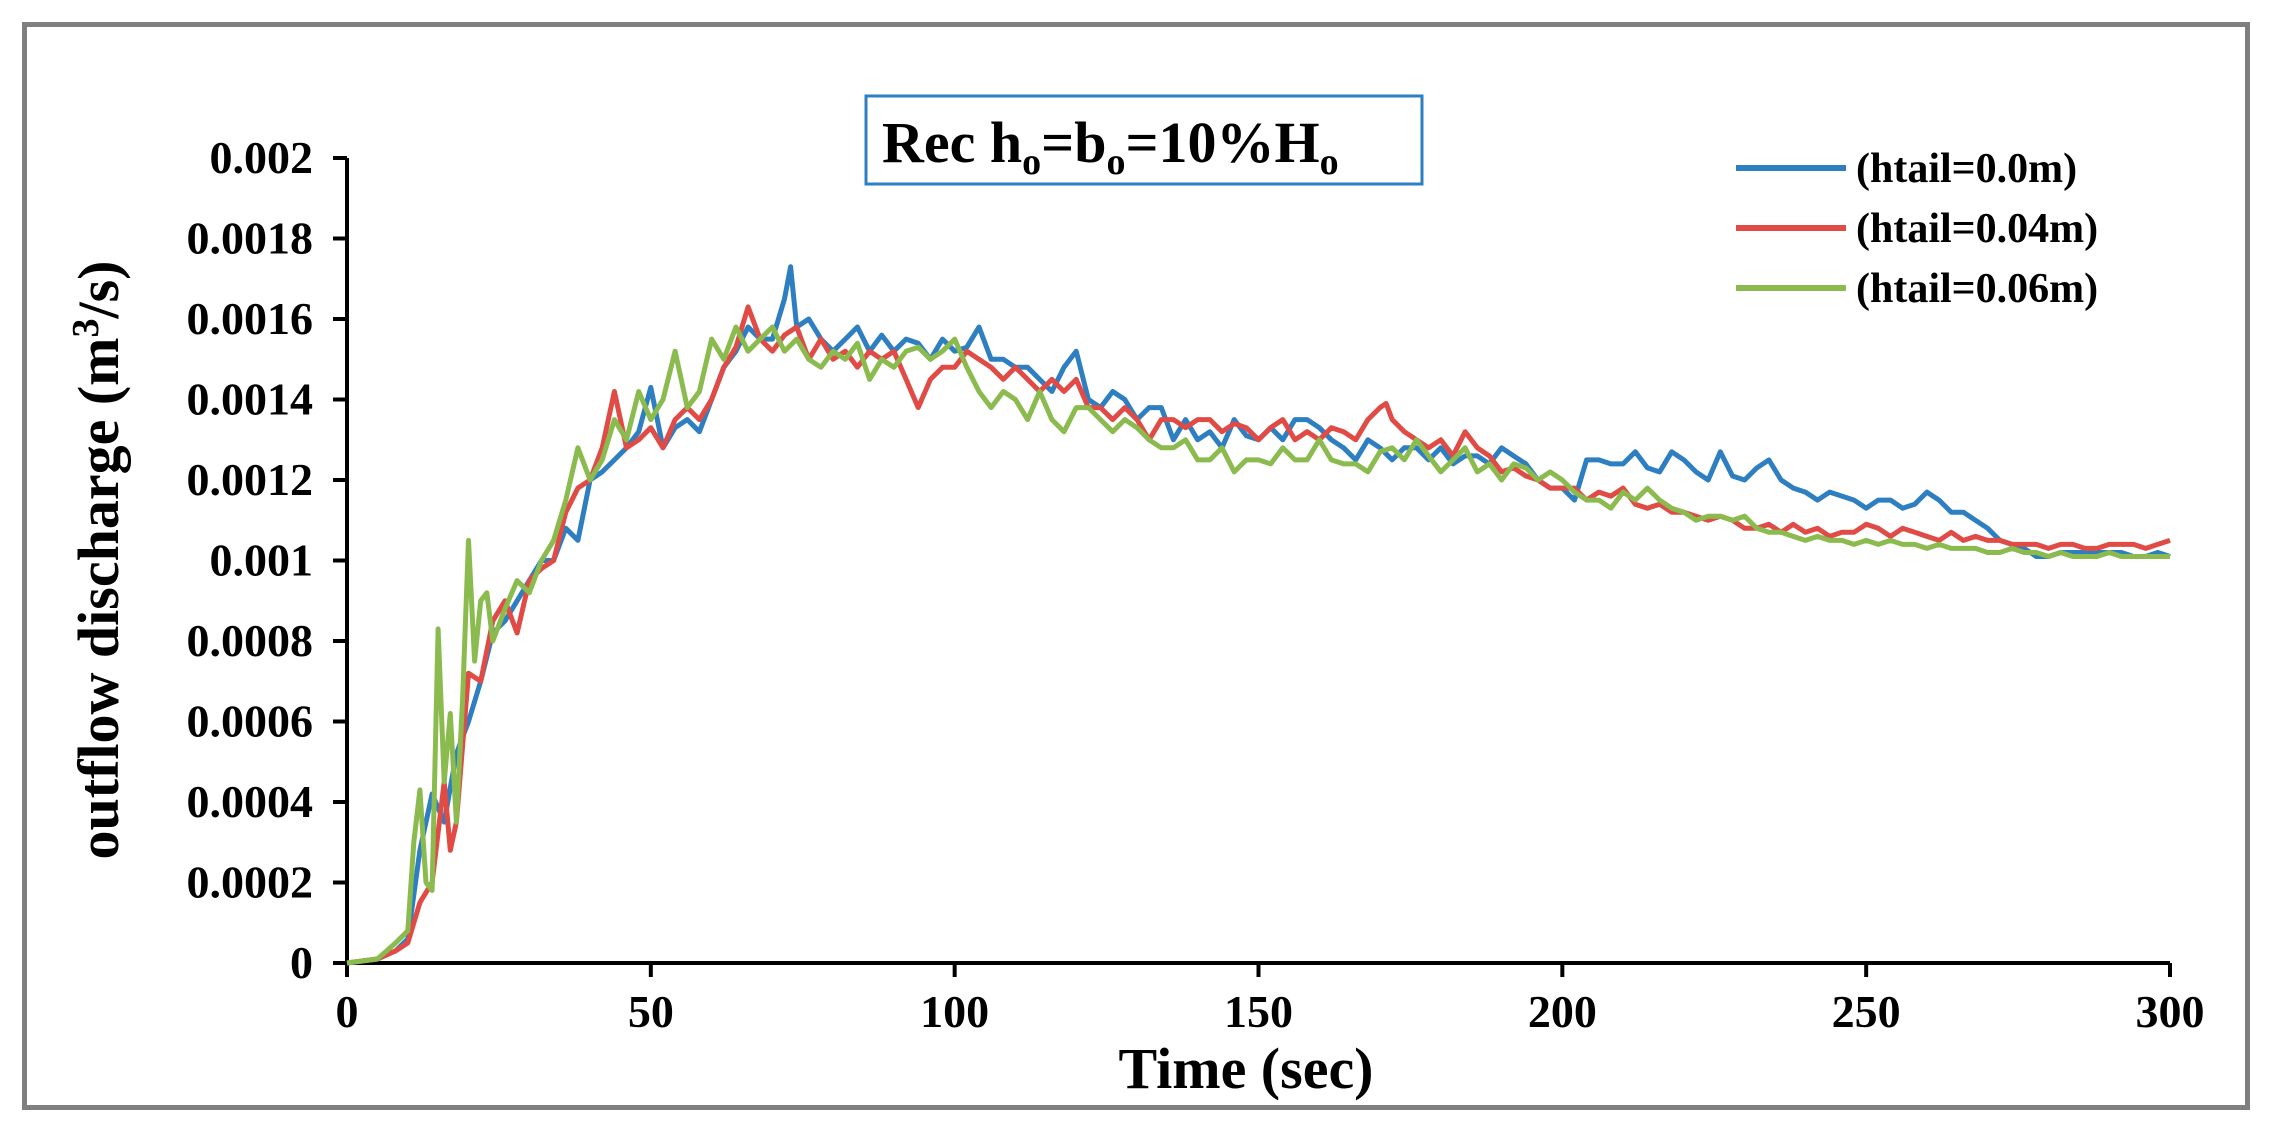 The height and width of the screenshot is (1138, 2278). What do you see at coordinates (954, 1011) in the screenshot?
I see `x-tick-label: 100` at bounding box center [954, 1011].